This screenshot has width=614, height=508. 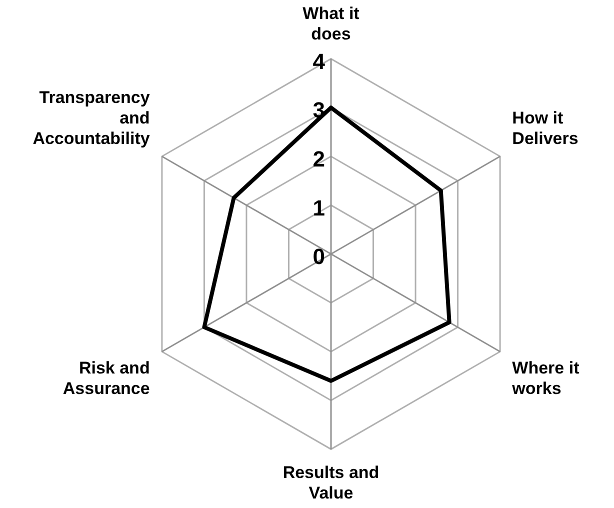 What do you see at coordinates (318, 159) in the screenshot?
I see `y-tick-label: 2` at bounding box center [318, 159].